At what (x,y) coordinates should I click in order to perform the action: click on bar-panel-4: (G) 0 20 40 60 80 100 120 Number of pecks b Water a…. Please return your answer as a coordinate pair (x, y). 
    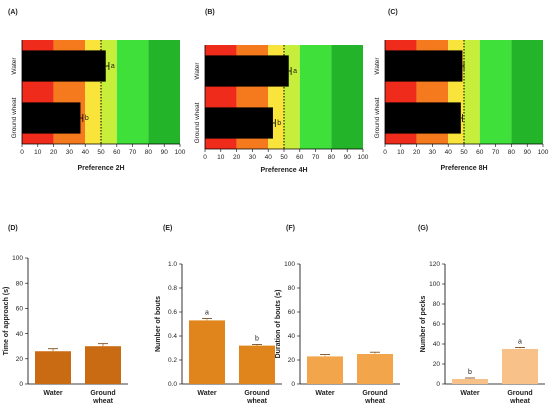
    Looking at the image, I should click on (481, 315).